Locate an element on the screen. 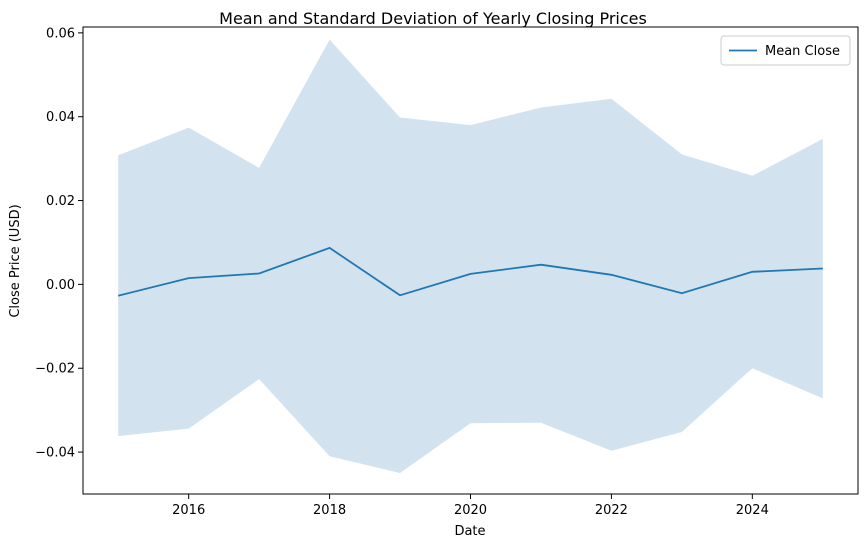 The width and height of the screenshot is (866, 547). y-axis-label: Close Price (USD) is located at coordinates (15, 260).